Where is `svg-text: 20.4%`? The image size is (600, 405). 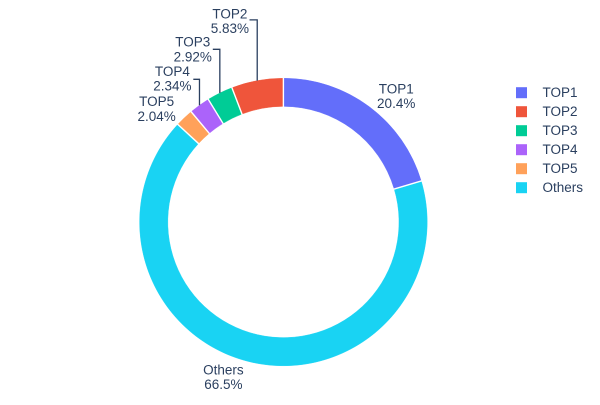
svg-text: 20.4% is located at coordinates (396, 103).